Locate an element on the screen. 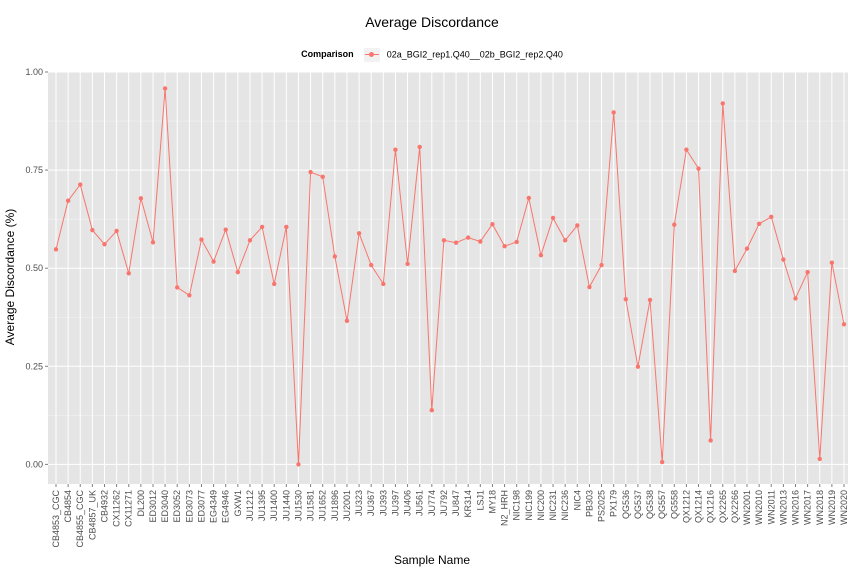 The width and height of the screenshot is (864, 576). x-tick-label: WN2019 is located at coordinates (832, 507).